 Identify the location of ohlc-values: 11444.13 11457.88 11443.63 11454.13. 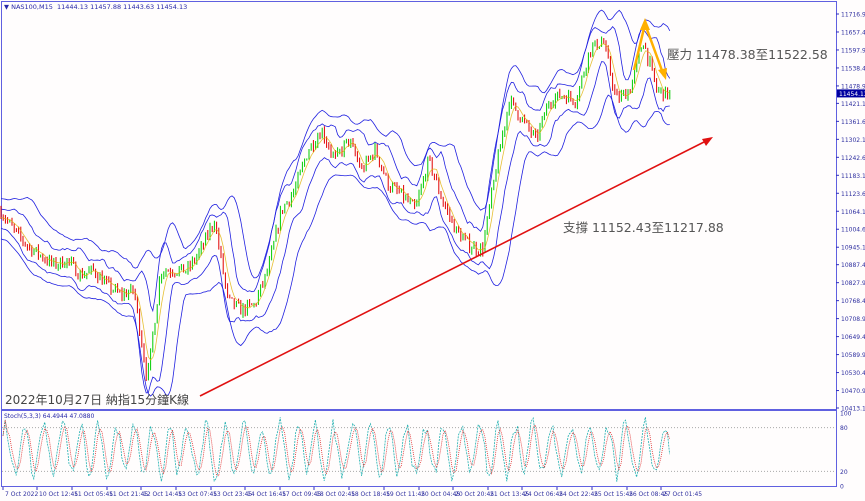
(122, 7).